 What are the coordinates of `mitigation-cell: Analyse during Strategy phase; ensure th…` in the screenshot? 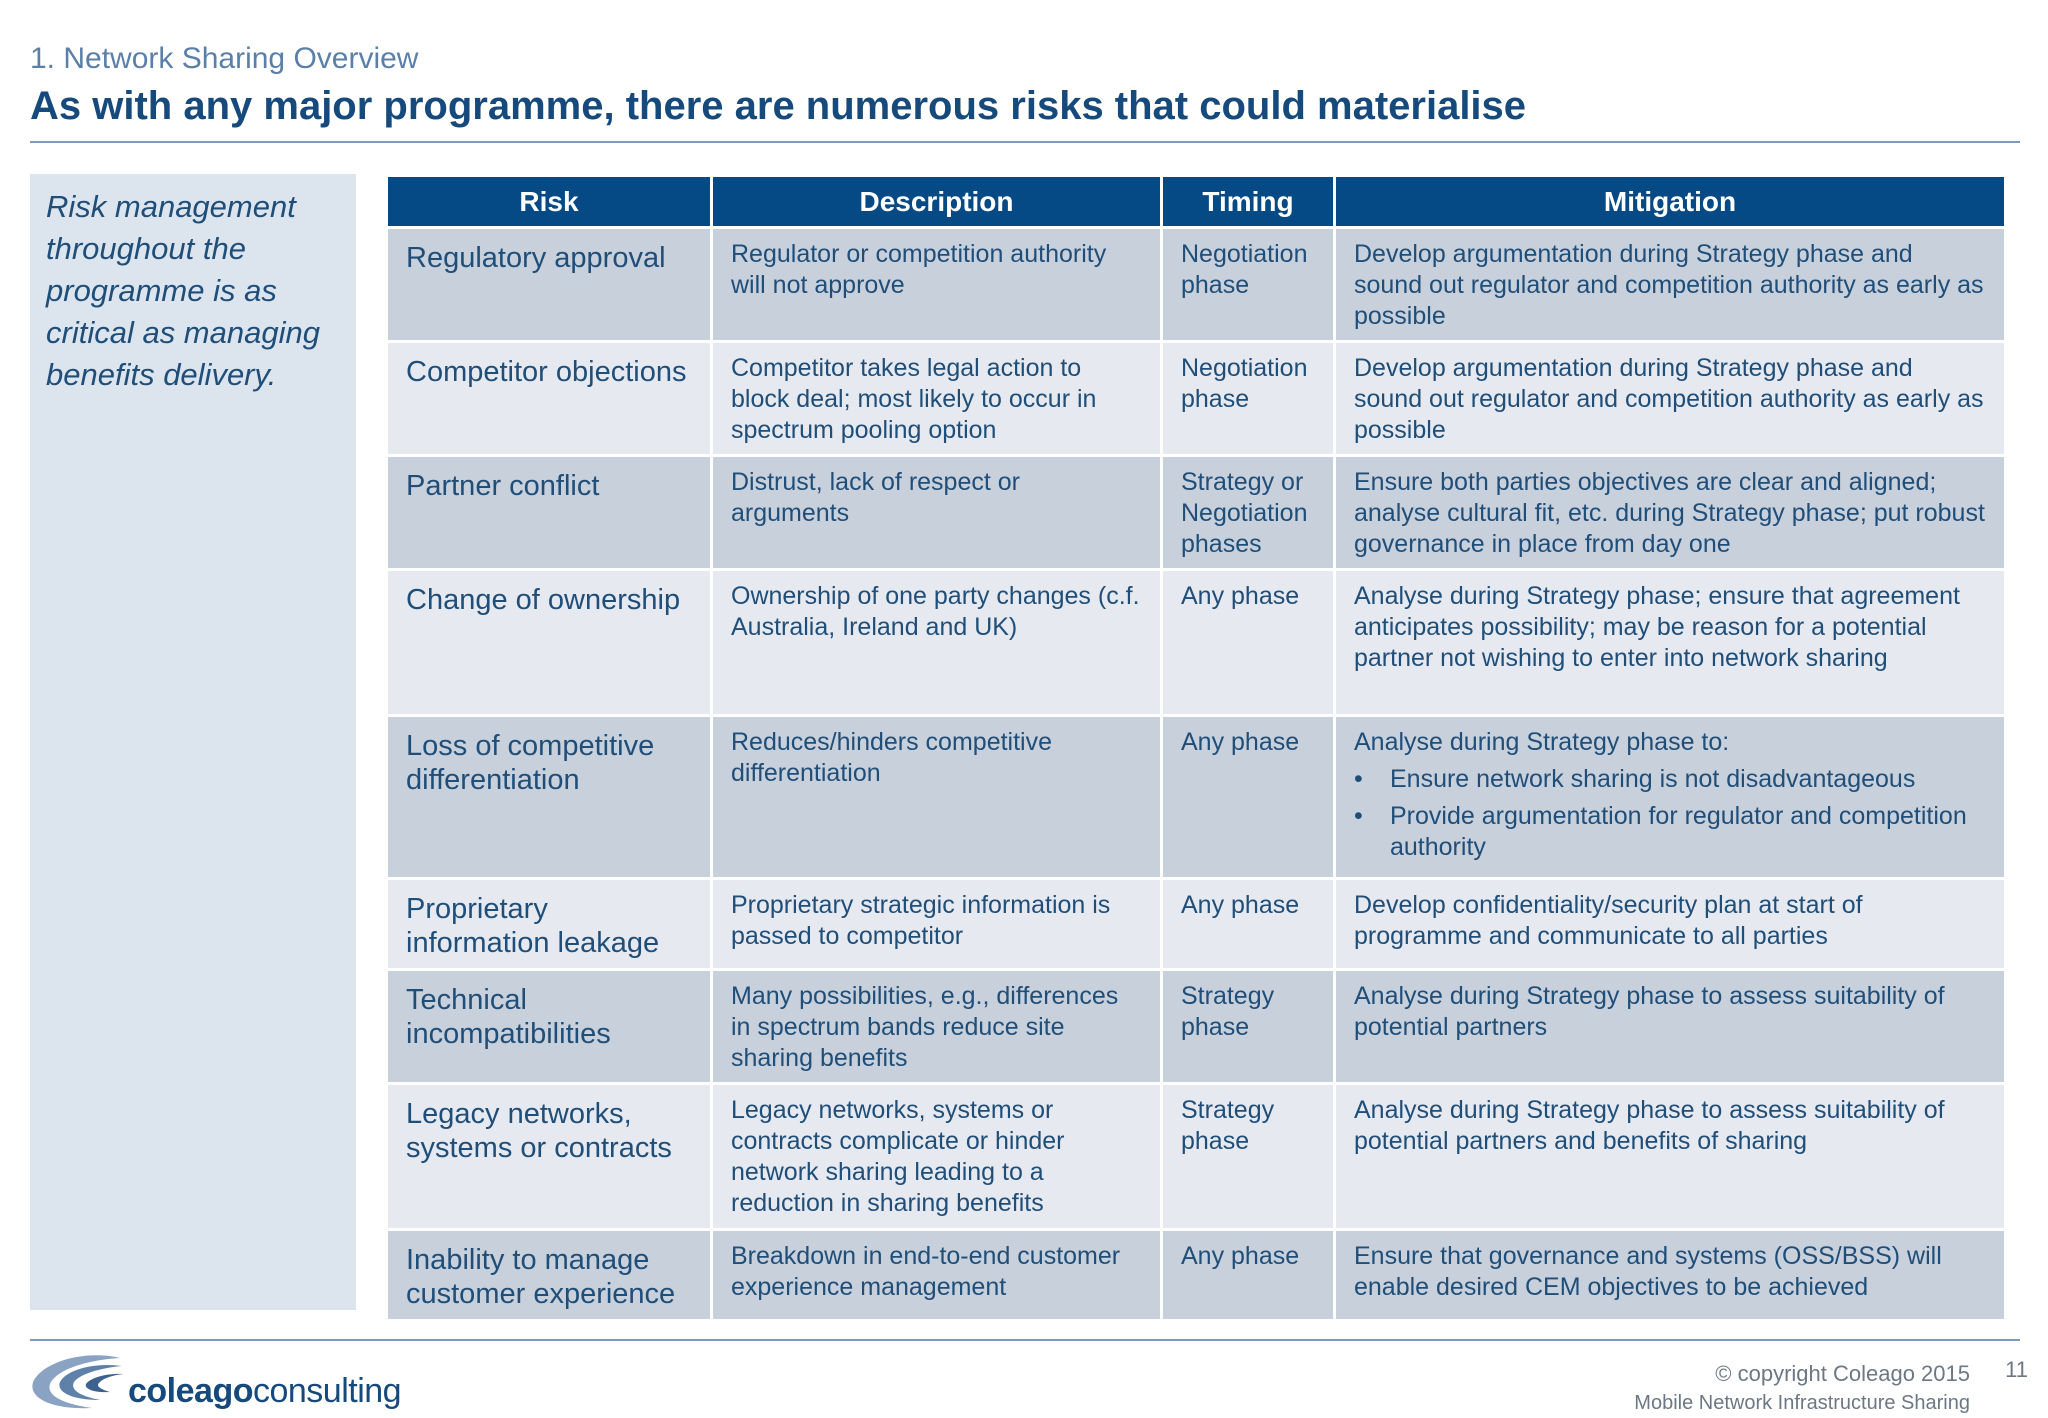 It's located at (1670, 642).